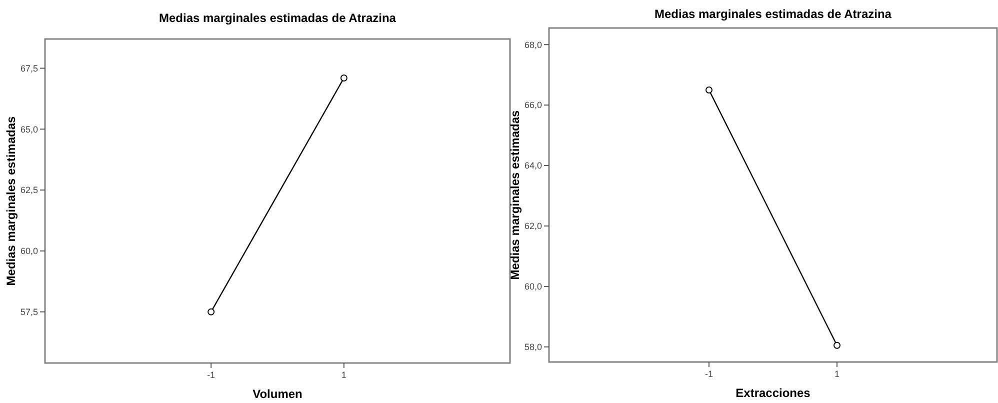  What do you see at coordinates (533, 105) in the screenshot?
I see `y-tick-label: 66,0` at bounding box center [533, 105].